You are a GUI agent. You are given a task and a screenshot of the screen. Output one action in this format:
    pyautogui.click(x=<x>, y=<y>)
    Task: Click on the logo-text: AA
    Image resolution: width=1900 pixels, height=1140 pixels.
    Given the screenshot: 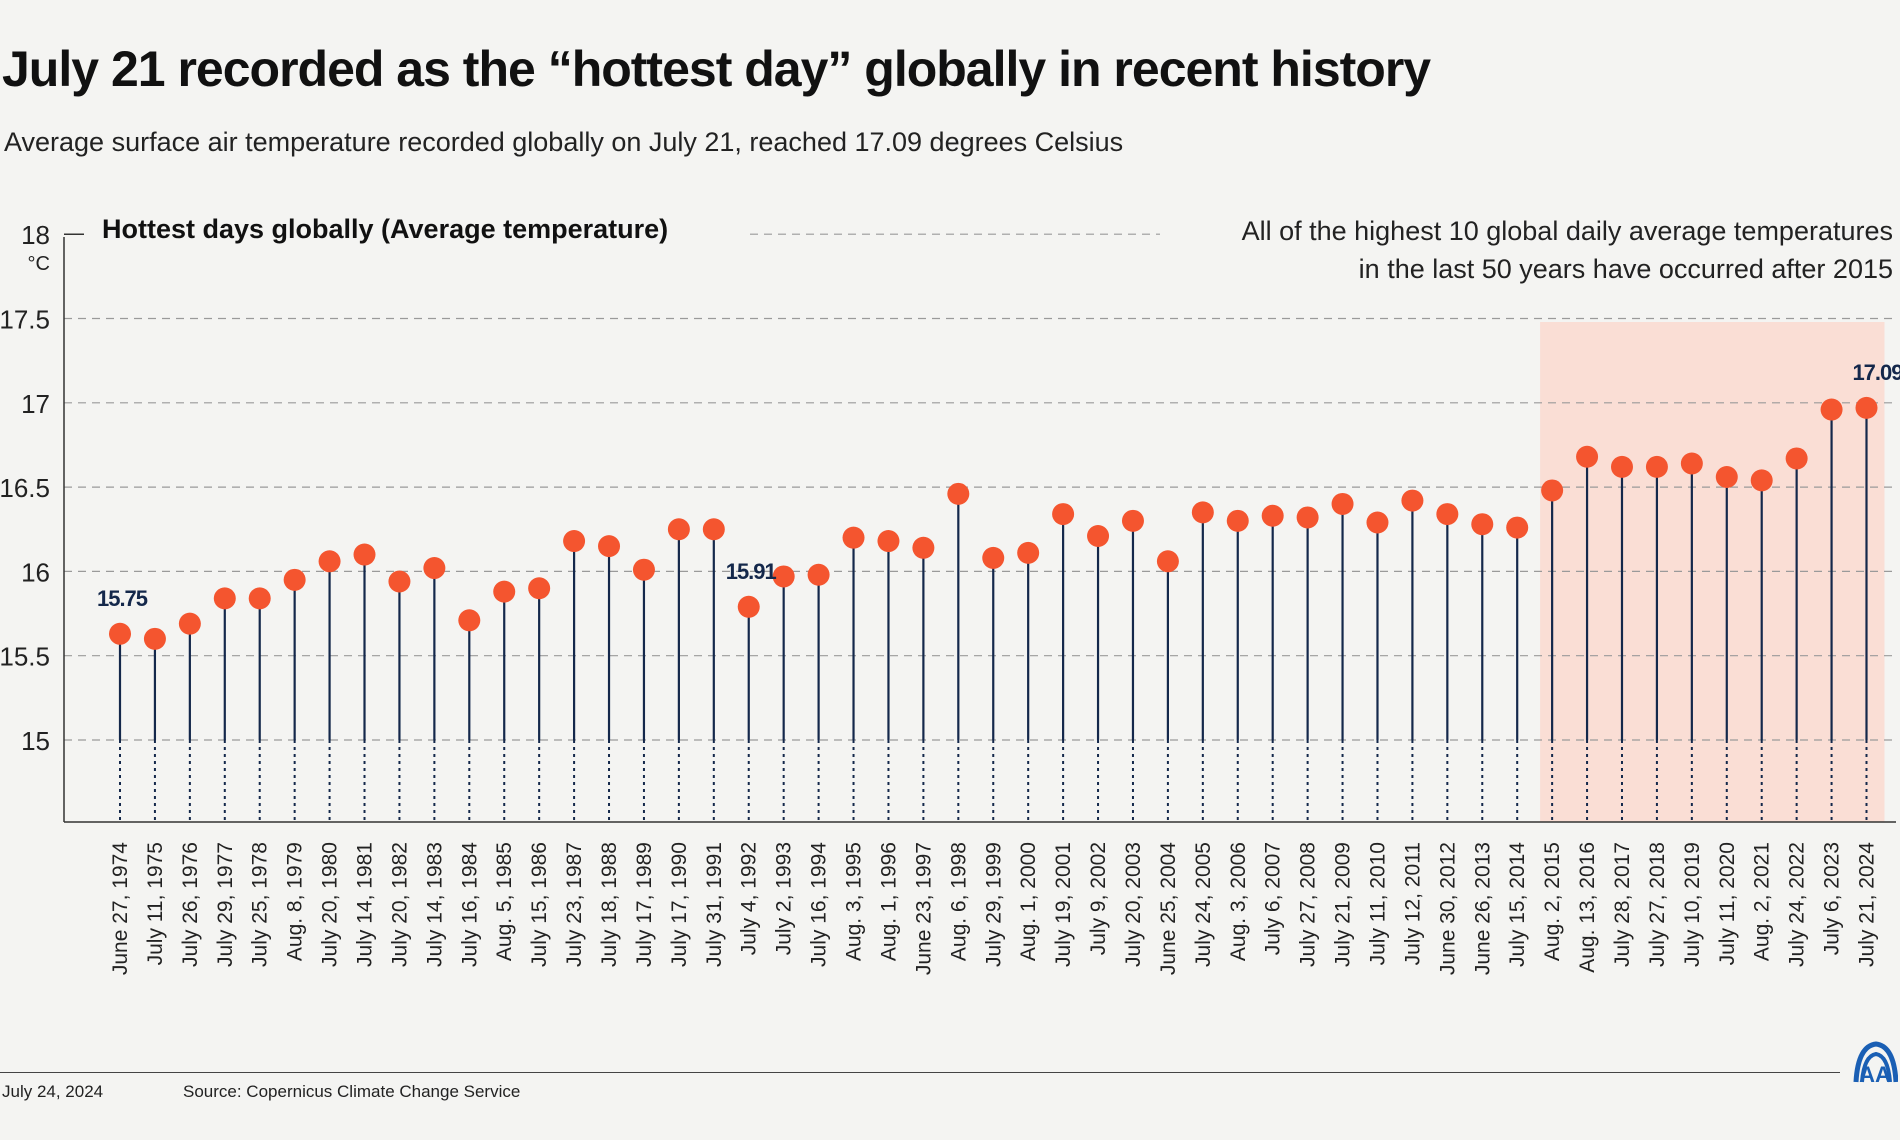 What is the action you would take?
    pyautogui.click(x=1875, y=1074)
    